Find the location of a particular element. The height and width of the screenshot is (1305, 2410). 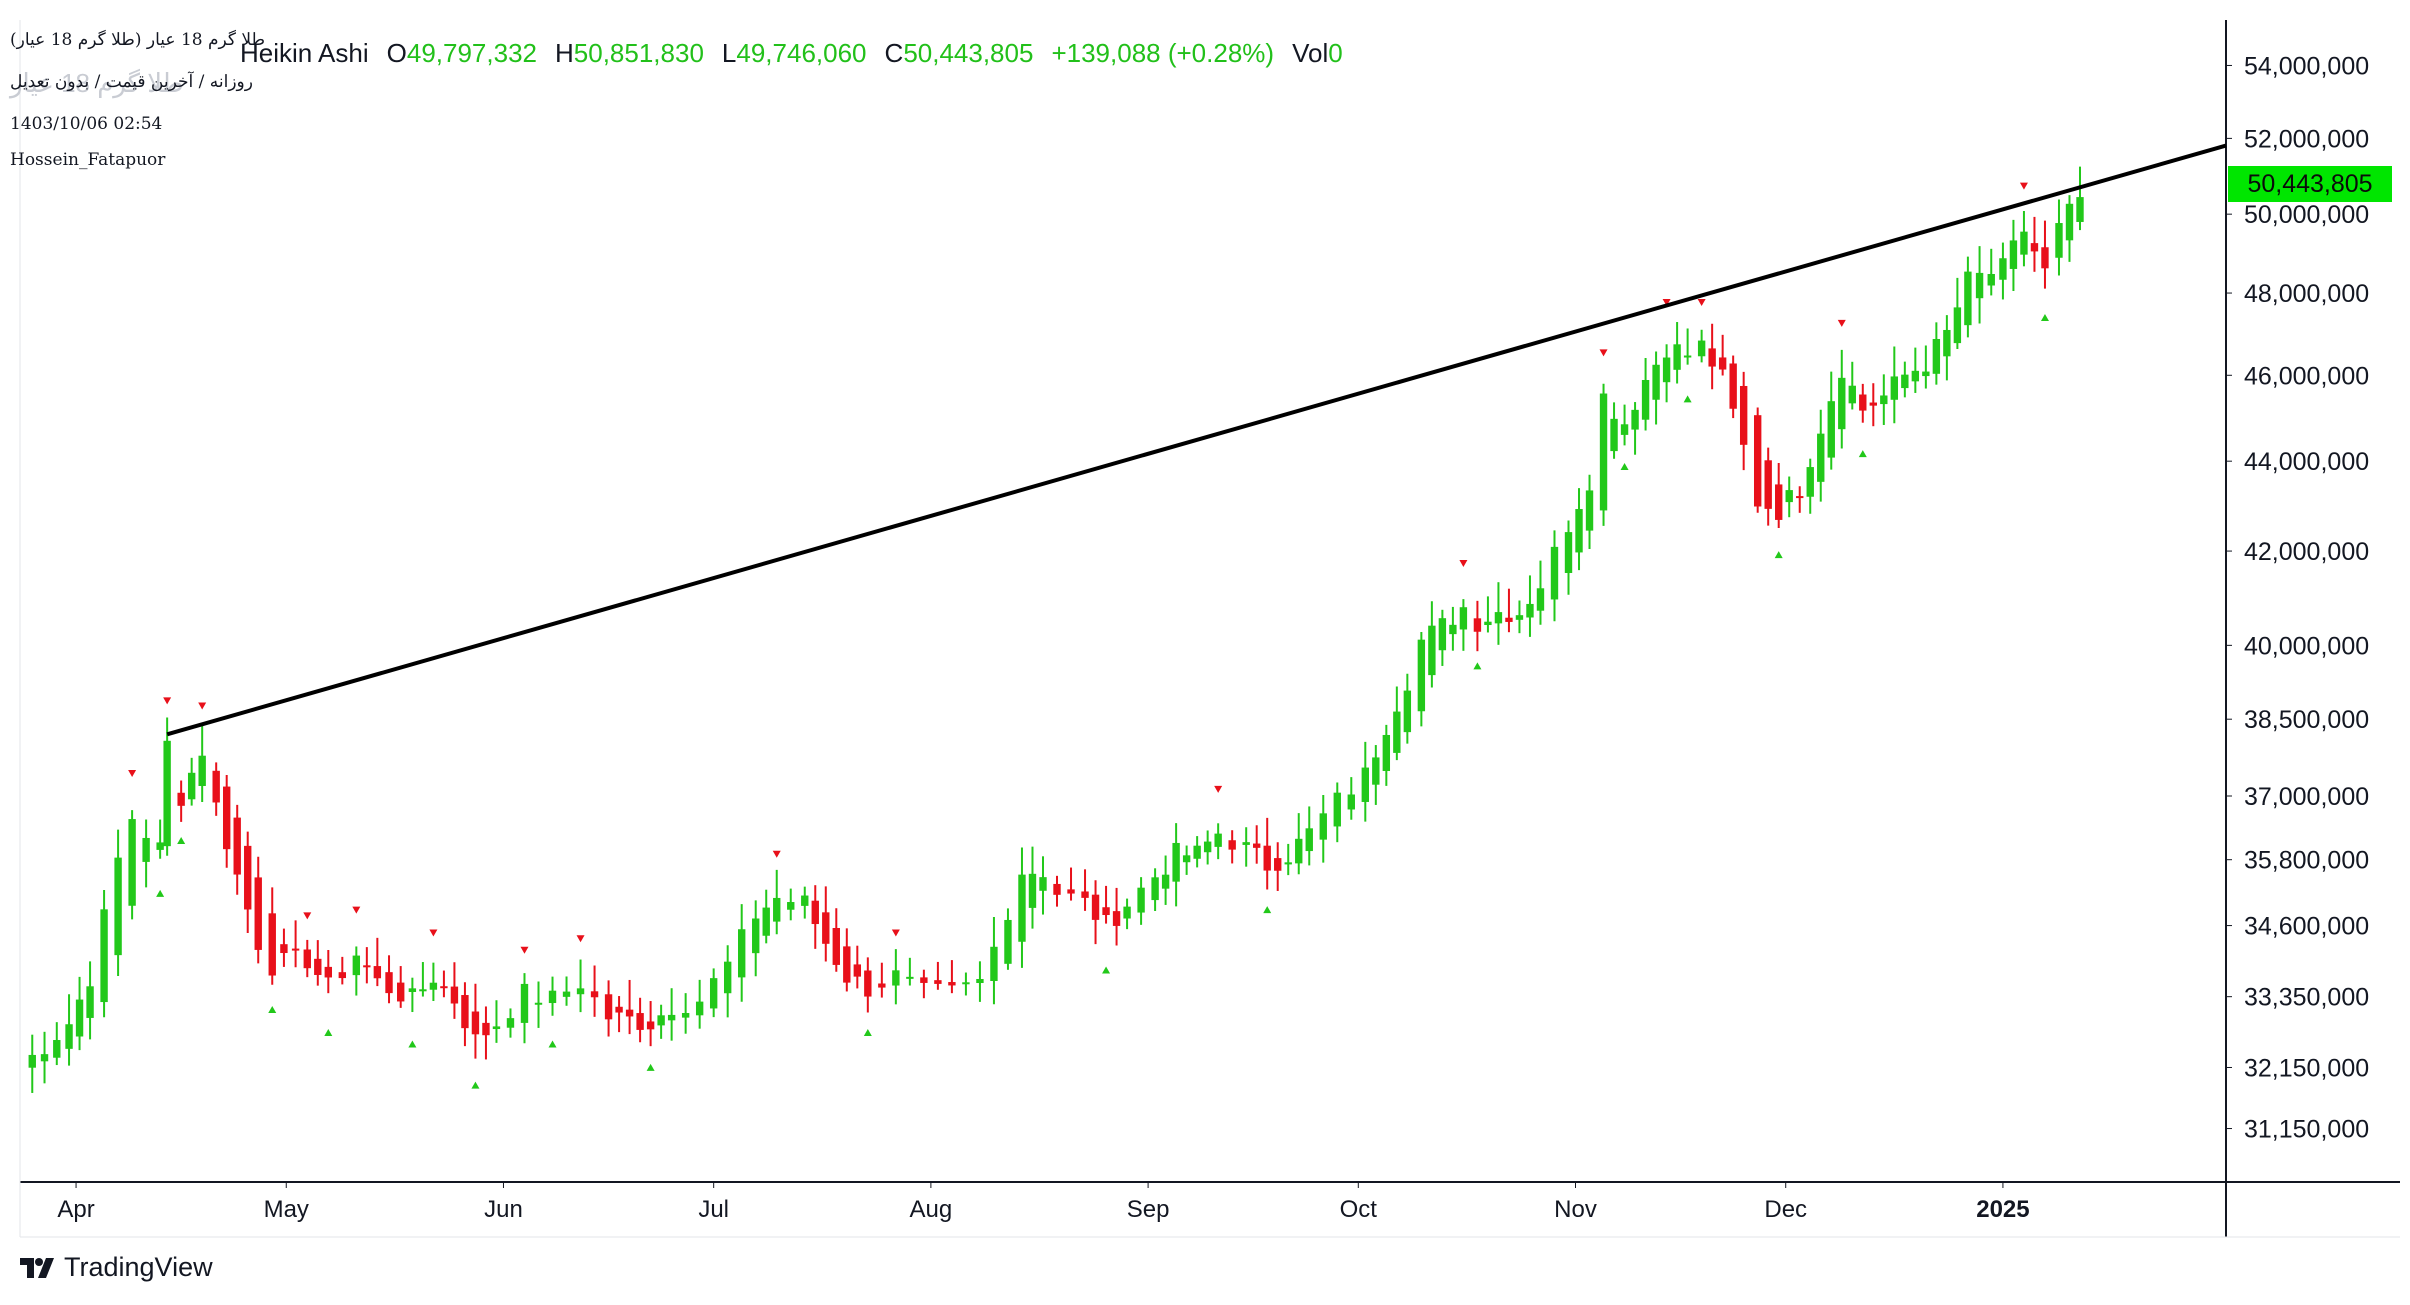

volume-value: Vol 0 is located at coordinates (1317, 53).